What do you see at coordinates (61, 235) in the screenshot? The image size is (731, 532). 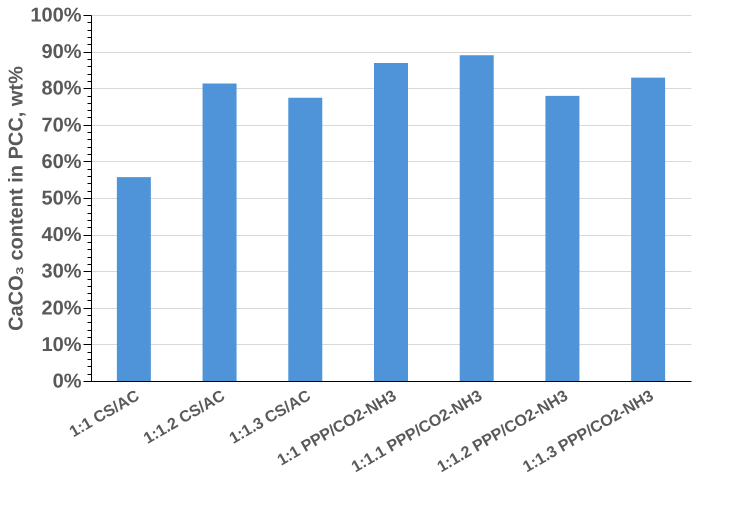 I see `y-tick-label: 40%` at bounding box center [61, 235].